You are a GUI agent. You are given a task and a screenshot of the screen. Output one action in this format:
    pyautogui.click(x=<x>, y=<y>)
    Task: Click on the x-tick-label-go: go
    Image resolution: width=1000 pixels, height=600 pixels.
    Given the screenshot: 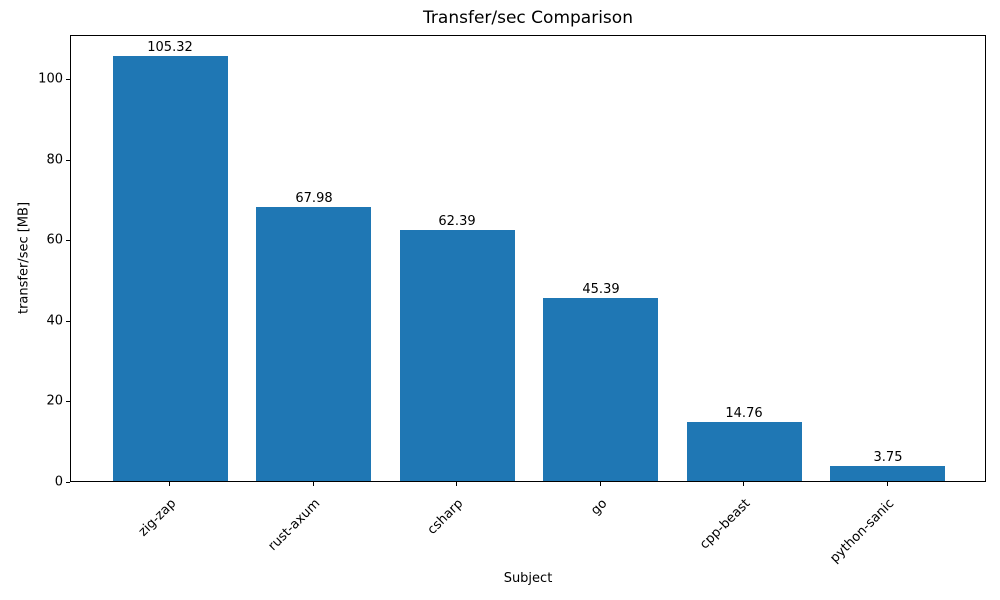 What is the action you would take?
    pyautogui.click(x=599, y=507)
    